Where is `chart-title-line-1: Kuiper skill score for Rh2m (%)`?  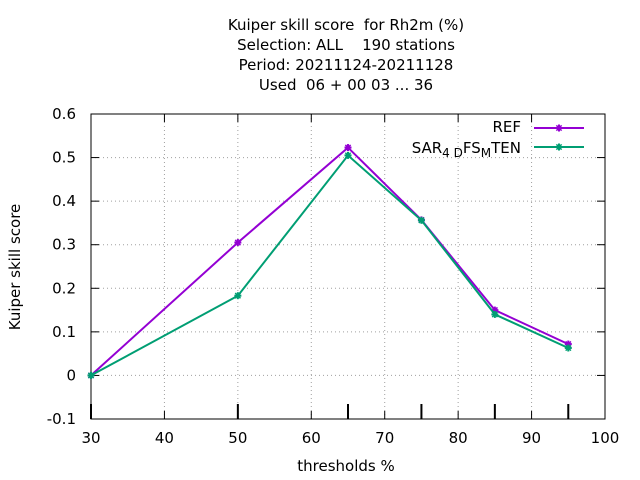
chart-title-line-1: Kuiper skill score for Rh2m (%) is located at coordinates (346, 25).